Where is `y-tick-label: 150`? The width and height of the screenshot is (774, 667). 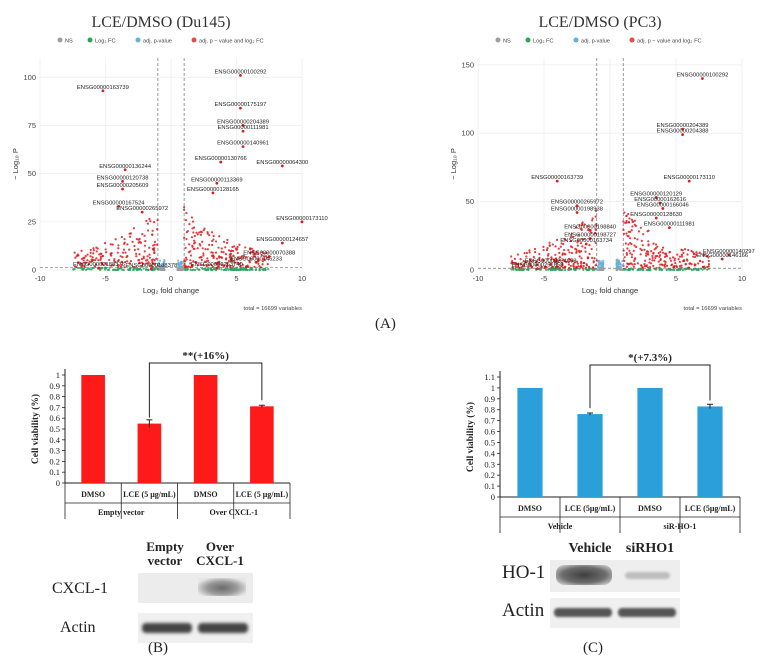 y-tick-label: 150 is located at coordinates (467, 64).